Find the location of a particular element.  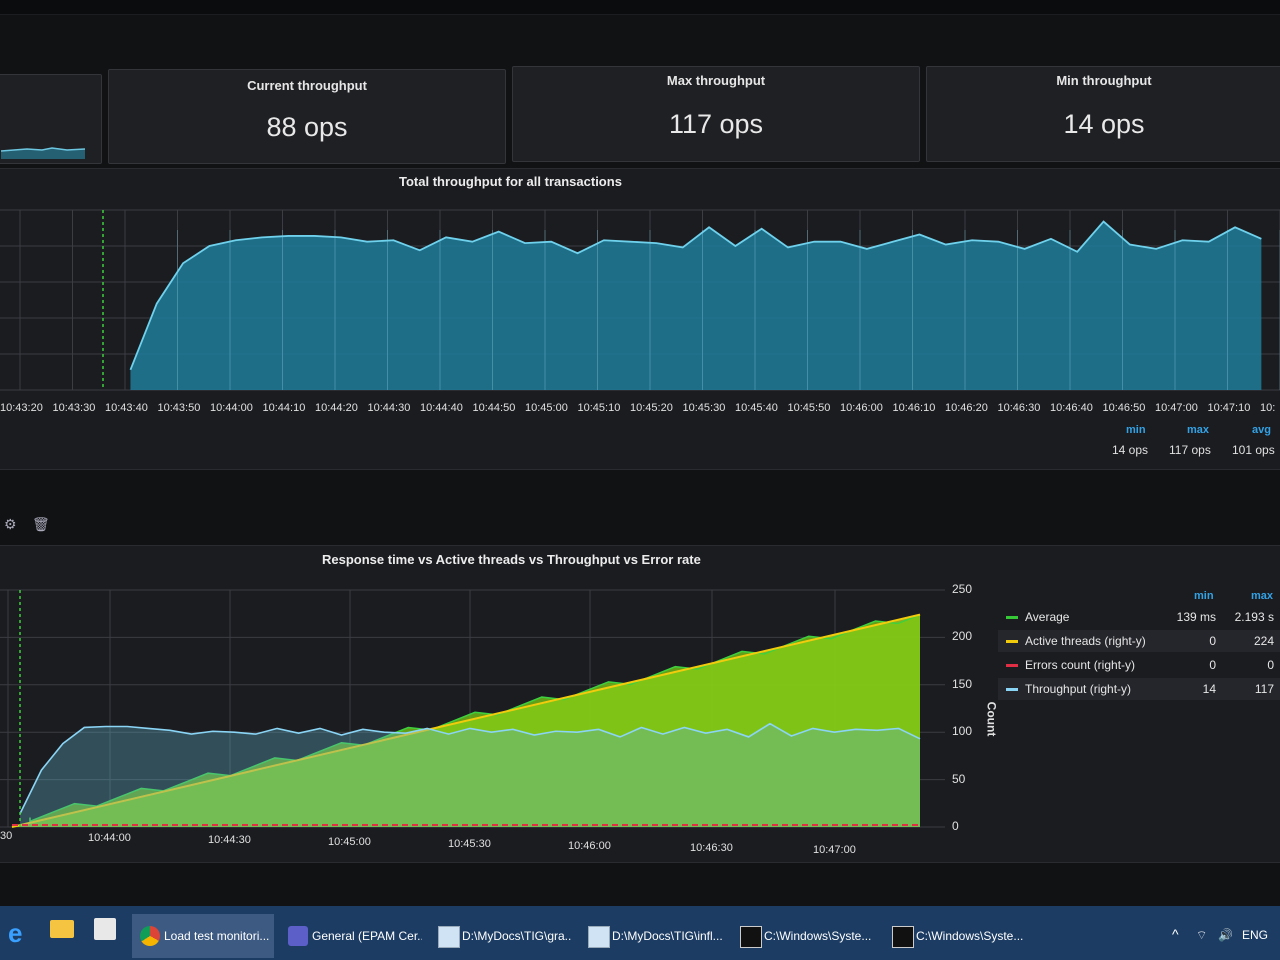

legend-row: Active threads (right-y) 0 224 is located at coordinates (1139, 641).